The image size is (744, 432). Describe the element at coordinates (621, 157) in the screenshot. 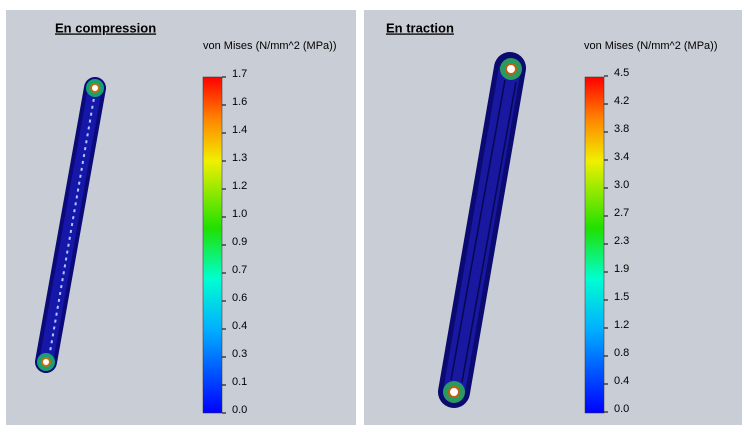

I see `scale-label: 3.4` at that location.